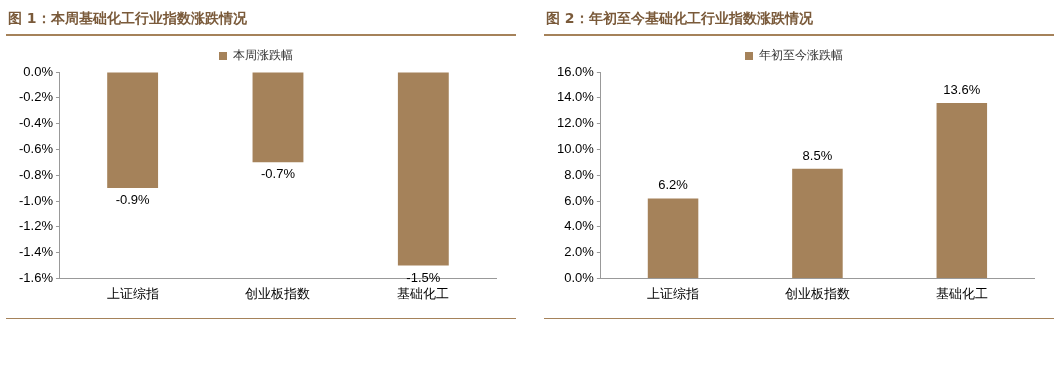  Describe the element at coordinates (575, 123) in the screenshot. I see `y-tick-label: 12.0%` at that location.